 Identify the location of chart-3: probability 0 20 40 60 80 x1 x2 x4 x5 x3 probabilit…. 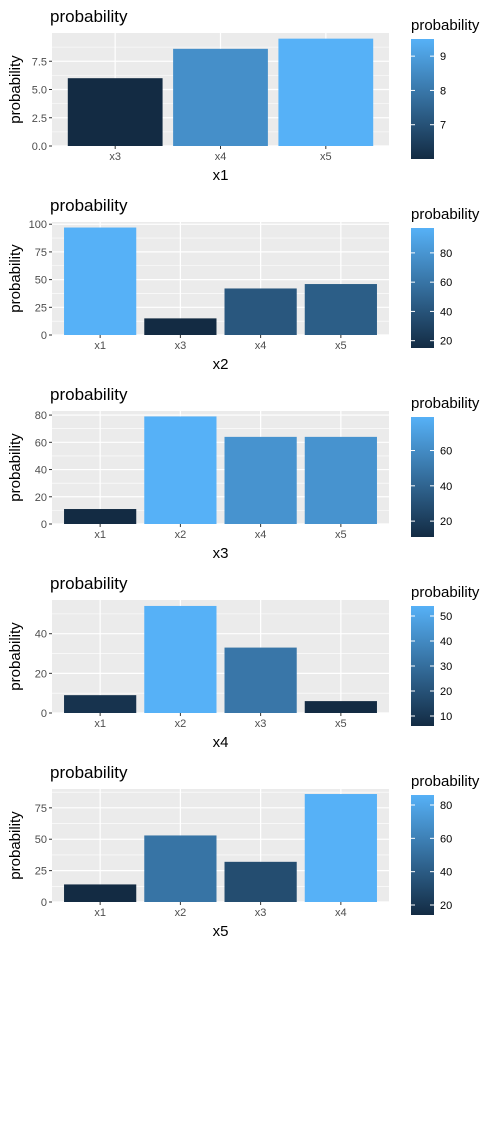
(243, 473).